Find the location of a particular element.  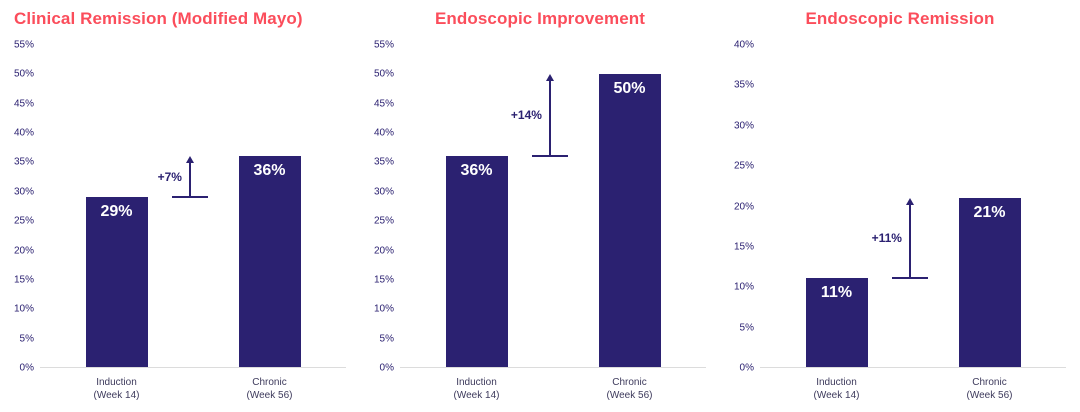

bar-value-label: 50% is located at coordinates (629, 89).